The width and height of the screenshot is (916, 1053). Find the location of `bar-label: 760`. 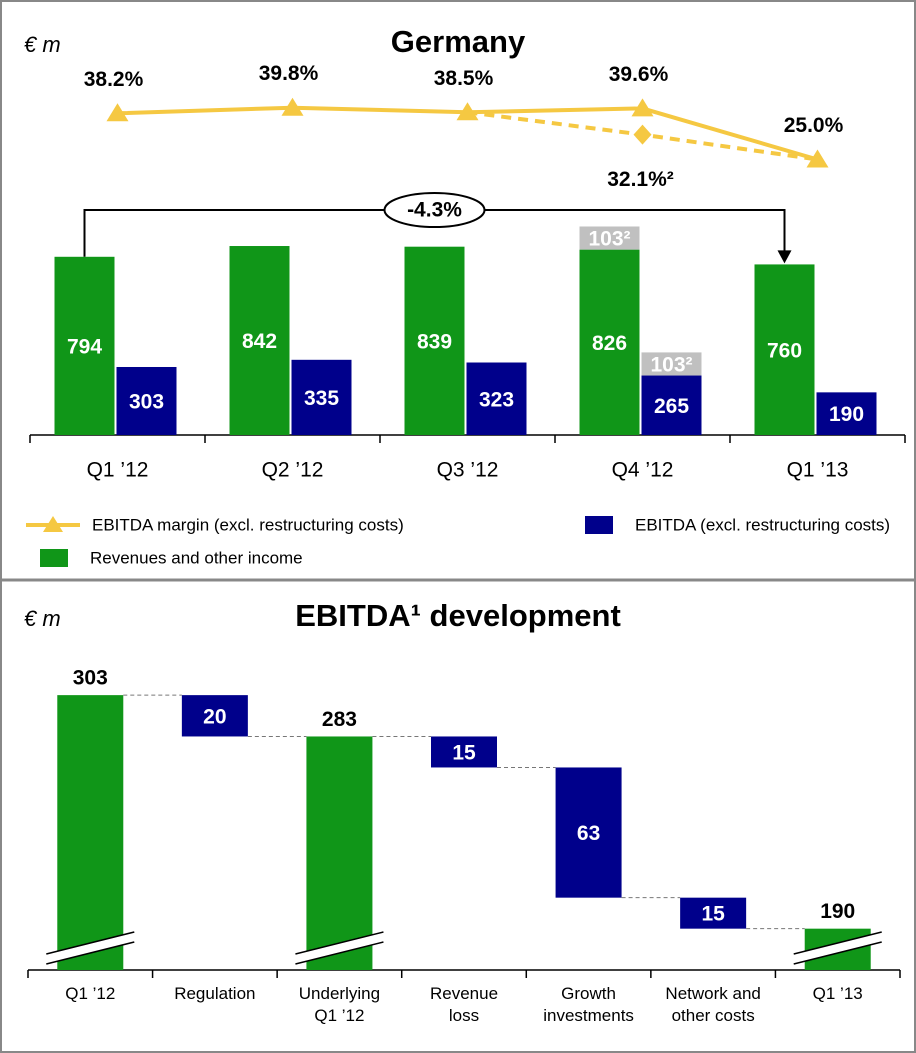

bar-label: 760 is located at coordinates (784, 350).